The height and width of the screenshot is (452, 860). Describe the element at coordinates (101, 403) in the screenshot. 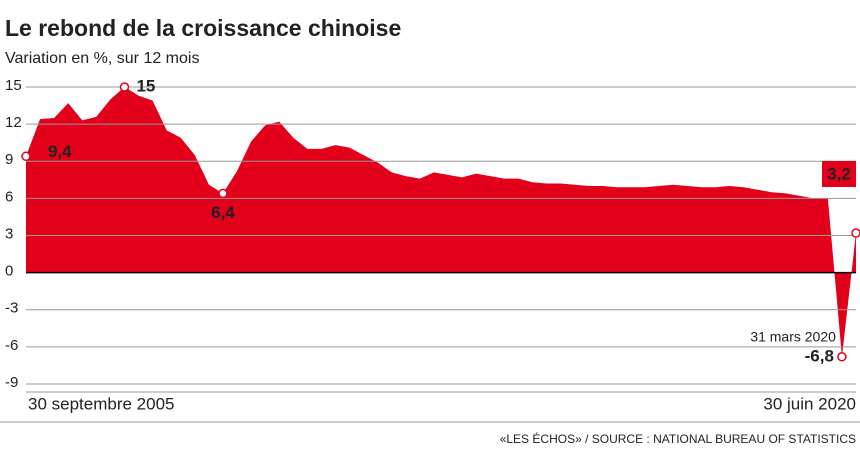

I see `x-tick-label: 30 septembre 2005` at that location.